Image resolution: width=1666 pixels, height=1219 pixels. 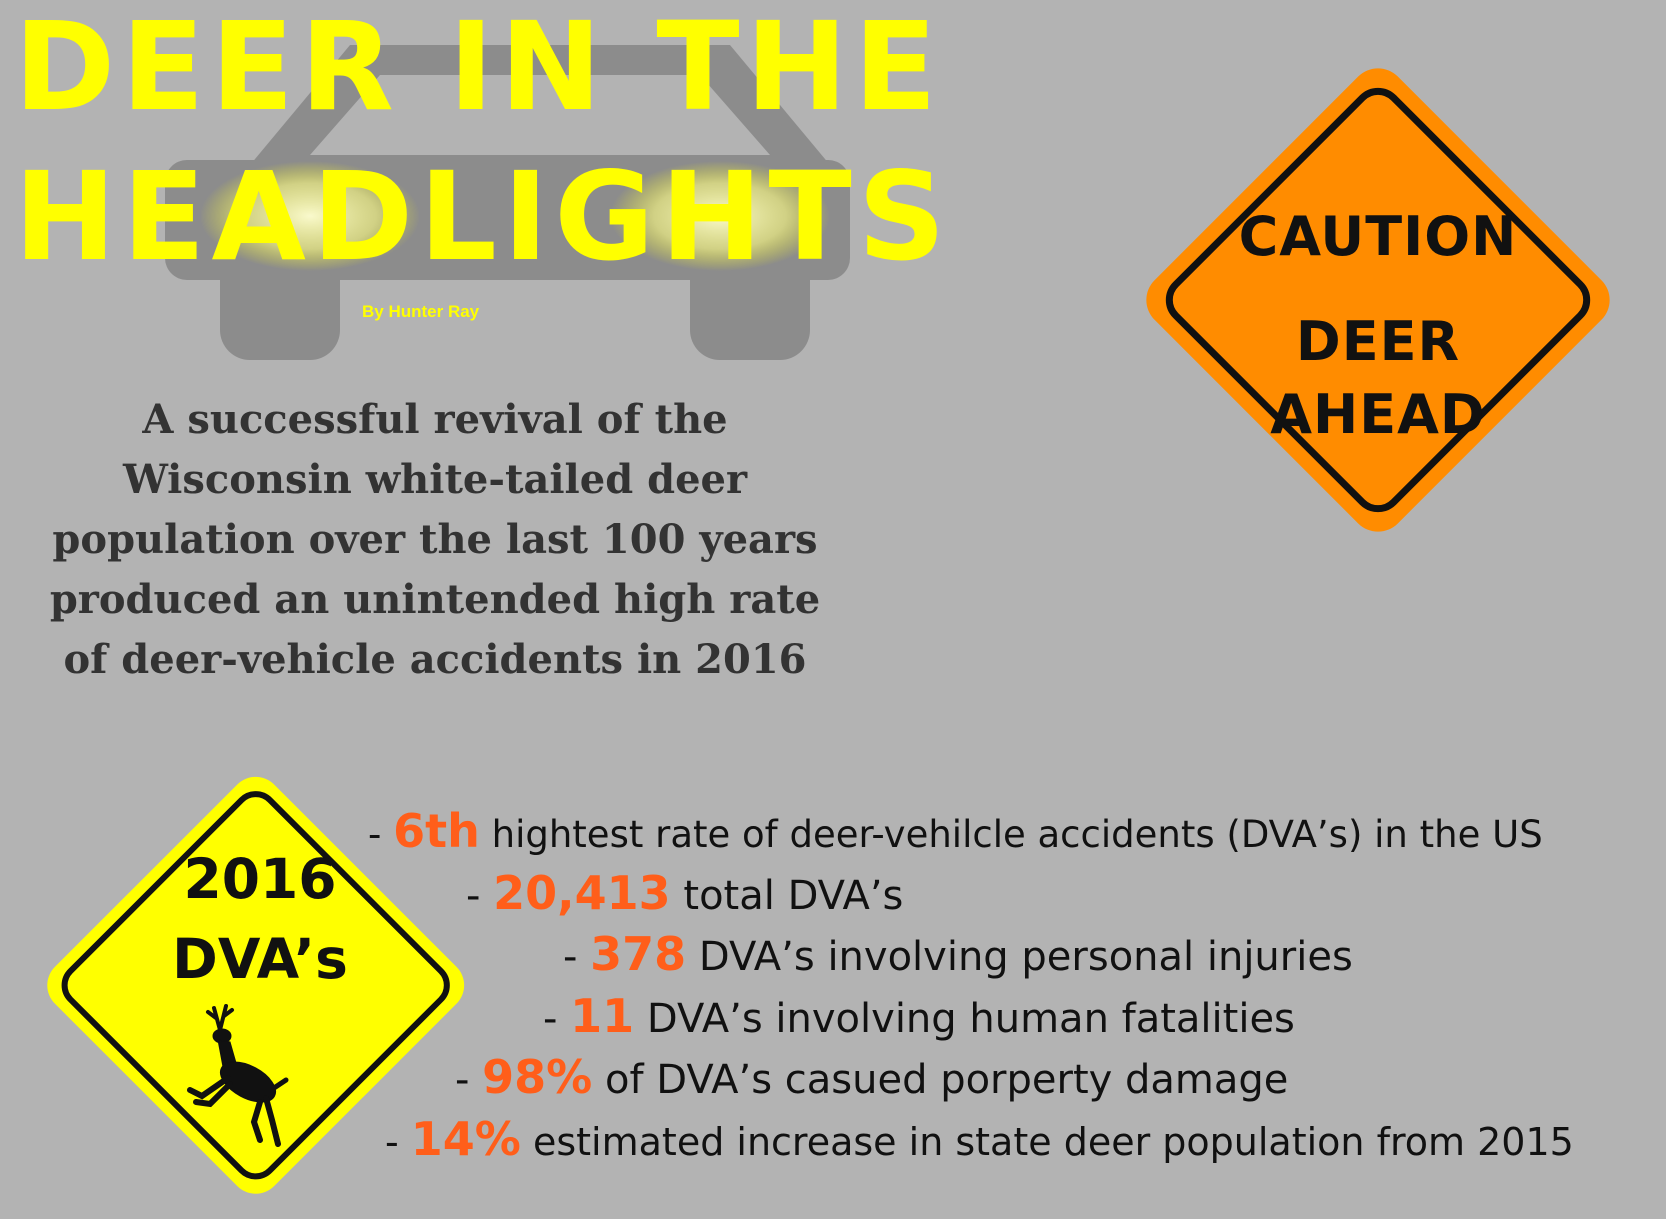 I want to click on left-headlight, so click(x=310, y=216).